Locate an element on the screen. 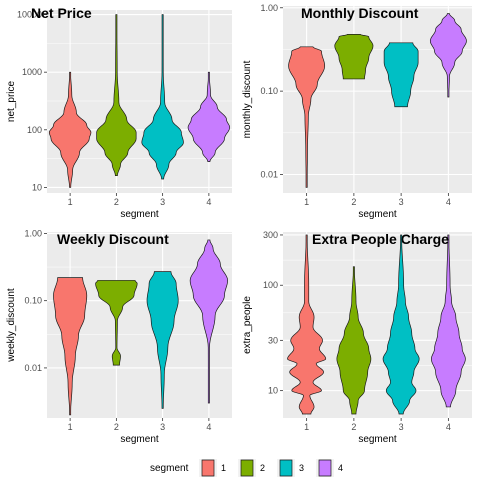  legend-item-1: 1 is located at coordinates (212, 468).